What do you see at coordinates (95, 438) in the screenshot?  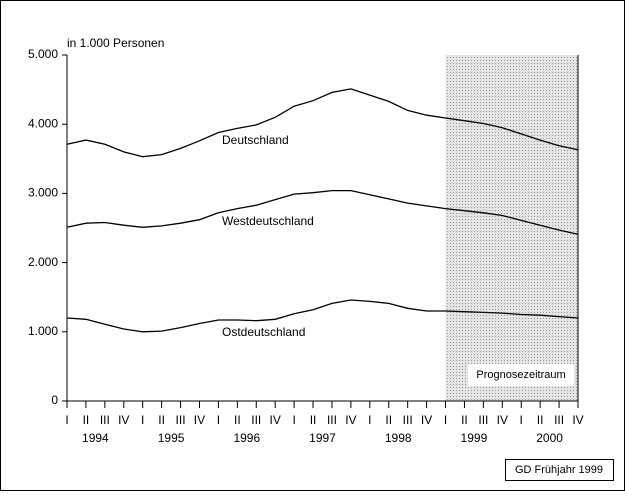 I see `year-label: 1994` at bounding box center [95, 438].